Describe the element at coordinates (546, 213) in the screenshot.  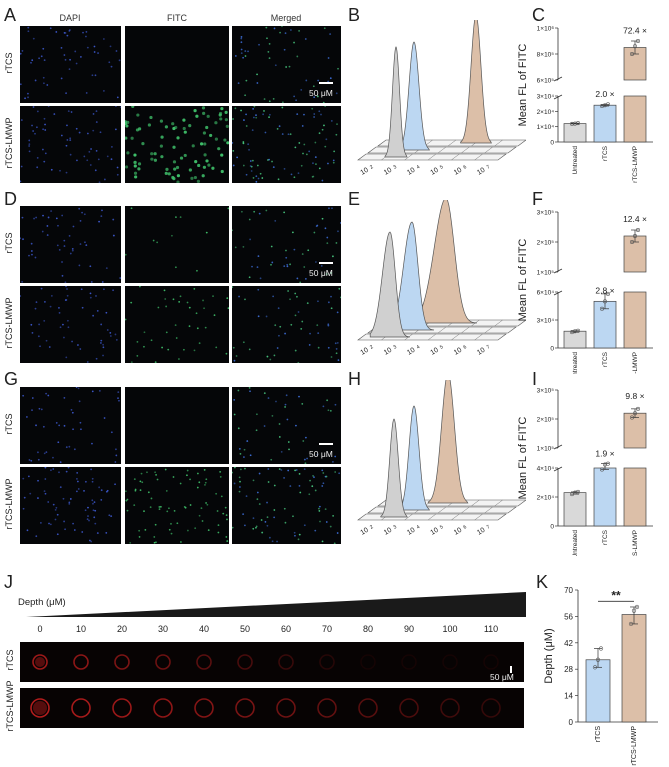
I see `y-tick-label: 3×10⁵` at that location.